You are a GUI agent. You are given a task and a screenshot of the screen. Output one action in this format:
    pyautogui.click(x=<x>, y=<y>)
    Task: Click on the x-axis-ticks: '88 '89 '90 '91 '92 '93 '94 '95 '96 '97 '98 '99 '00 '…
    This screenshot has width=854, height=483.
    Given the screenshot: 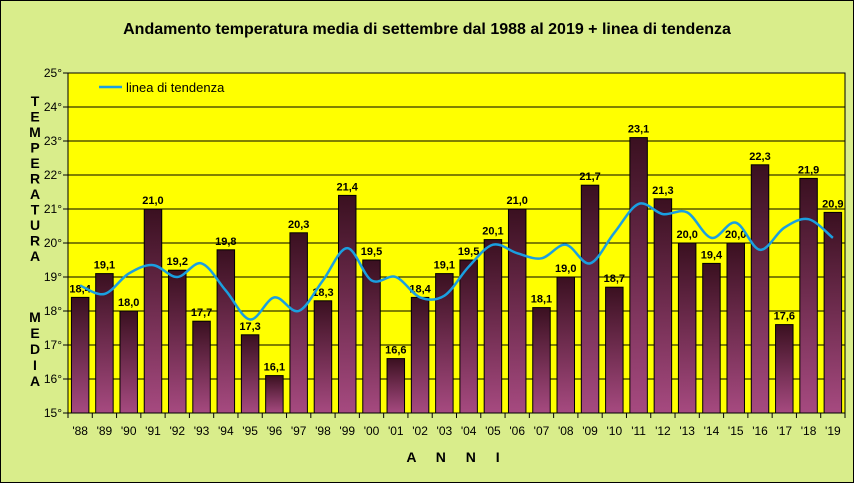 What is the action you would take?
    pyautogui.click(x=456, y=425)
    